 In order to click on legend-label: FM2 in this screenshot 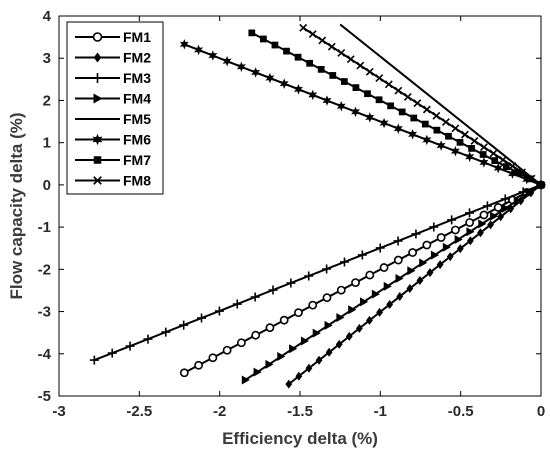, I will do `click(137, 58)`.